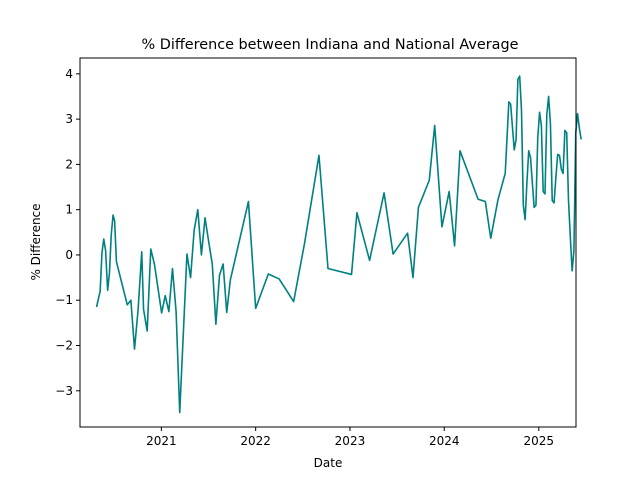 The width and height of the screenshot is (640, 480). I want to click on y-tick-label: −3, so click(64, 391).